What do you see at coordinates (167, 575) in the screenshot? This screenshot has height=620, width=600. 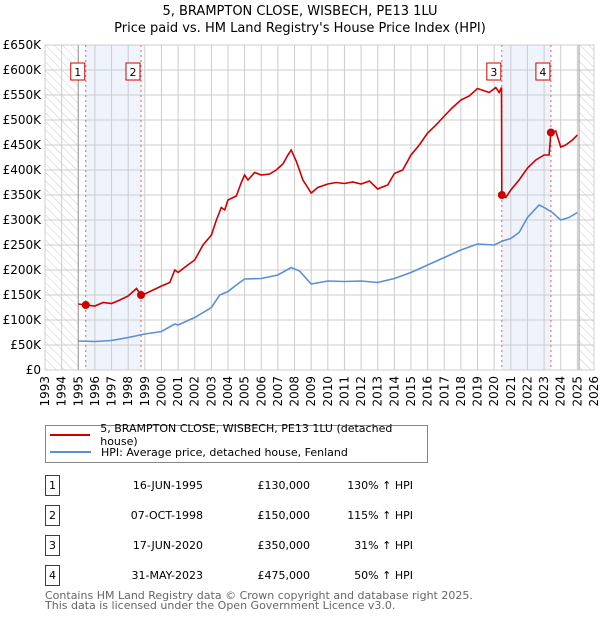 I see `transaction-date: 31-MAY-2023` at bounding box center [167, 575].